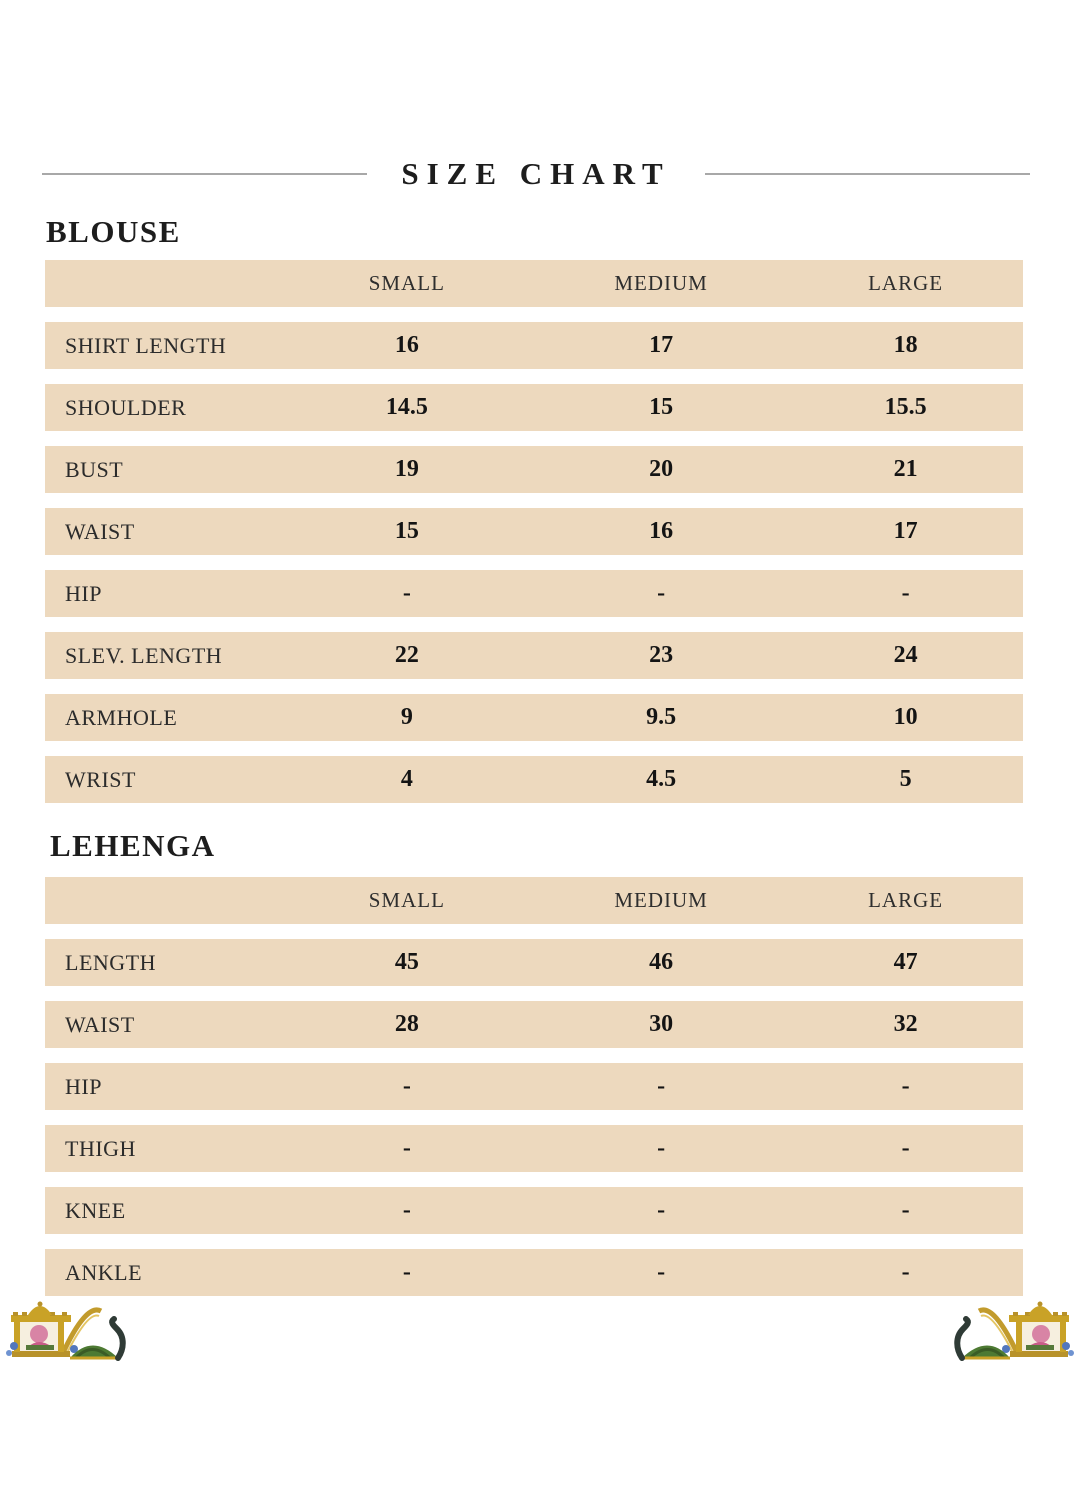 Image resolution: width=1080 pixels, height=1503 pixels. What do you see at coordinates (661, 655) in the screenshot?
I see `cell-value: 23` at bounding box center [661, 655].